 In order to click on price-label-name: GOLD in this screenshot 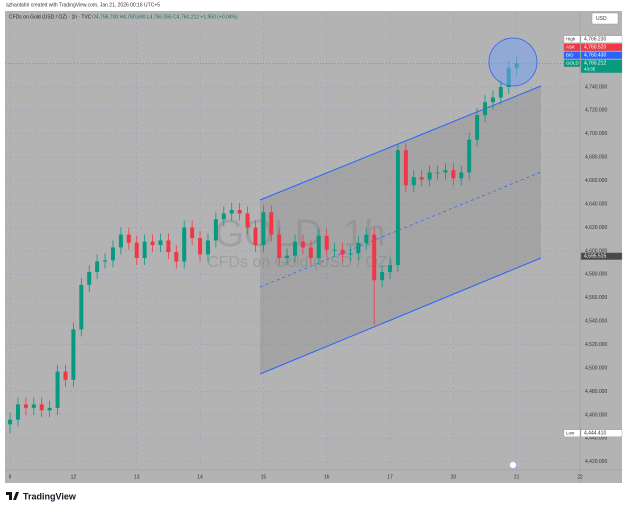, I will do `click(573, 62)`.